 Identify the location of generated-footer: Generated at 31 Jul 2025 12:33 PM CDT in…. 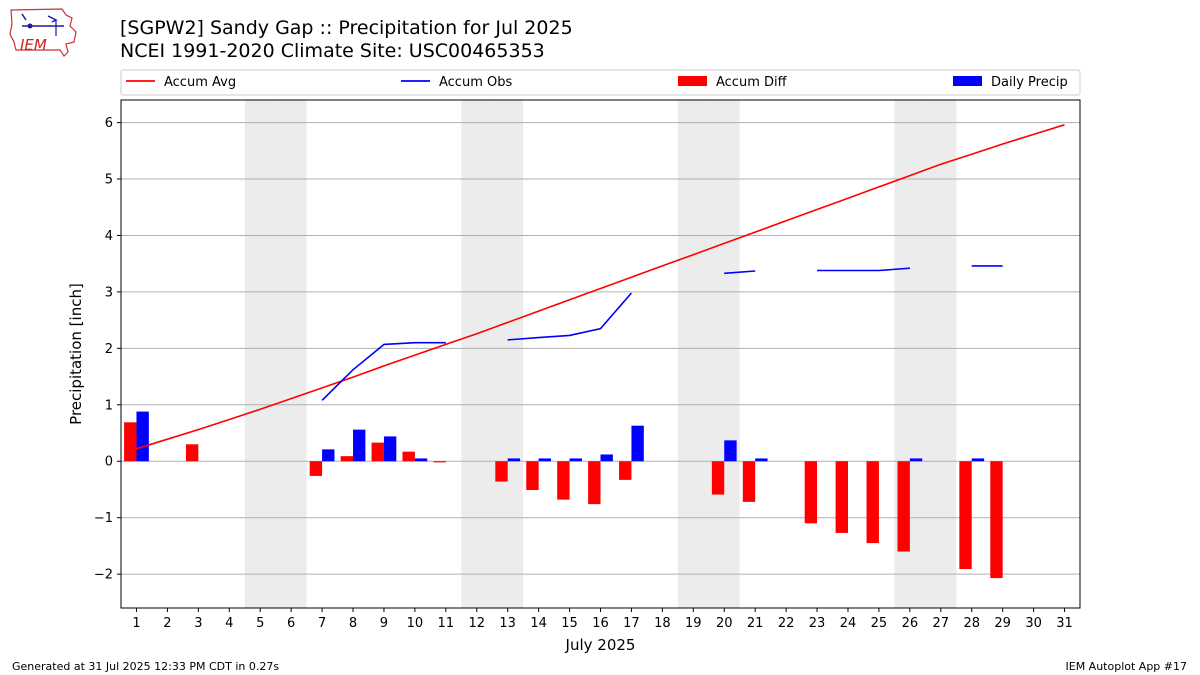
(146, 666).